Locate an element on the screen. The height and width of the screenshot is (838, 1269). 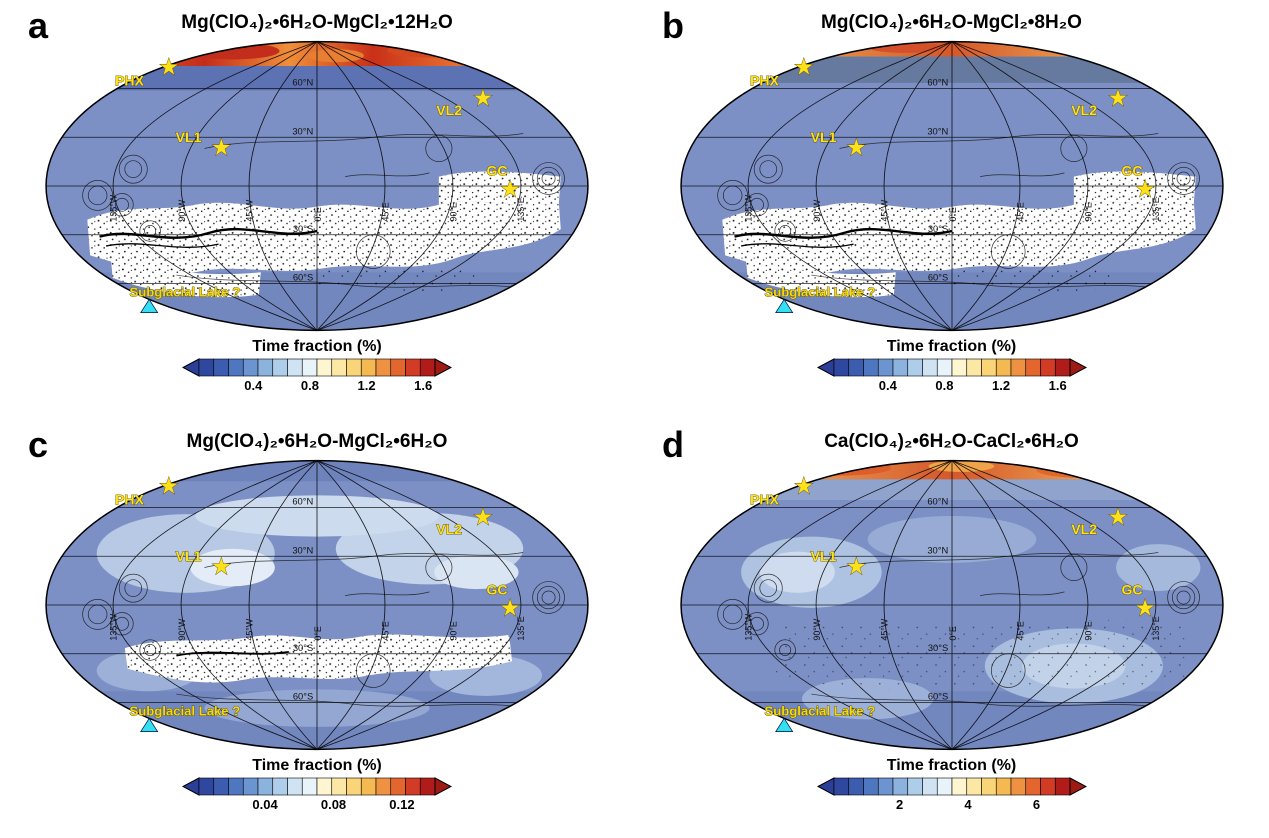
colorbar-tick-label: 6 is located at coordinates (1036, 804).